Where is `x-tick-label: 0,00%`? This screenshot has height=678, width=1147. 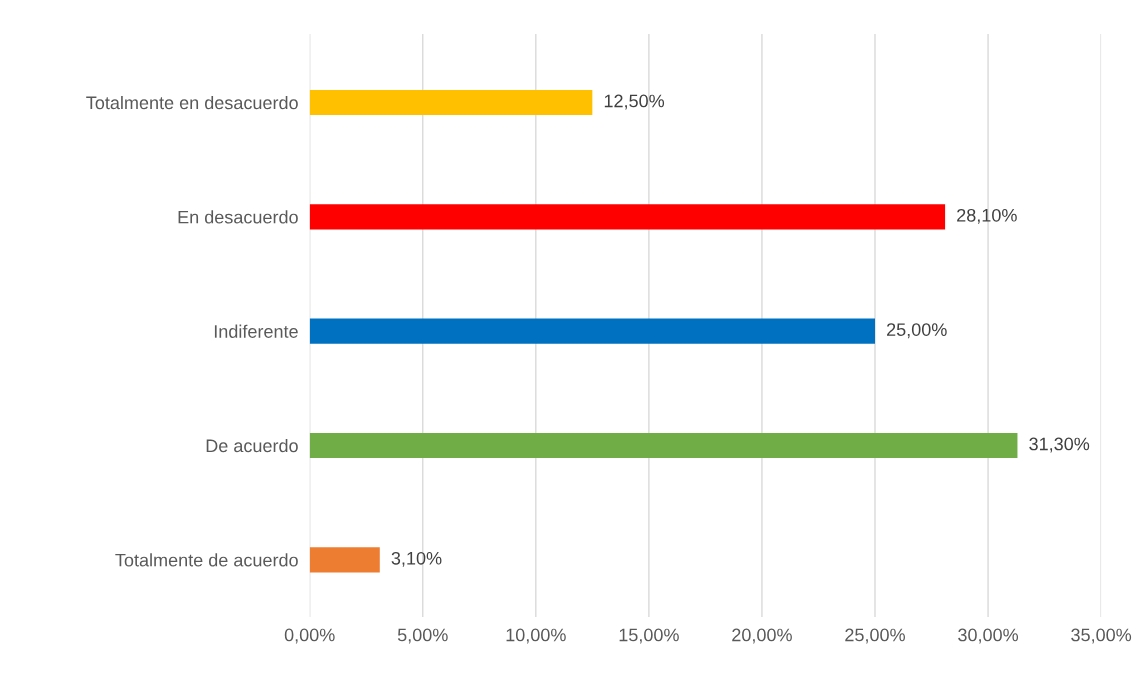
x-tick-label: 0,00% is located at coordinates (309, 636).